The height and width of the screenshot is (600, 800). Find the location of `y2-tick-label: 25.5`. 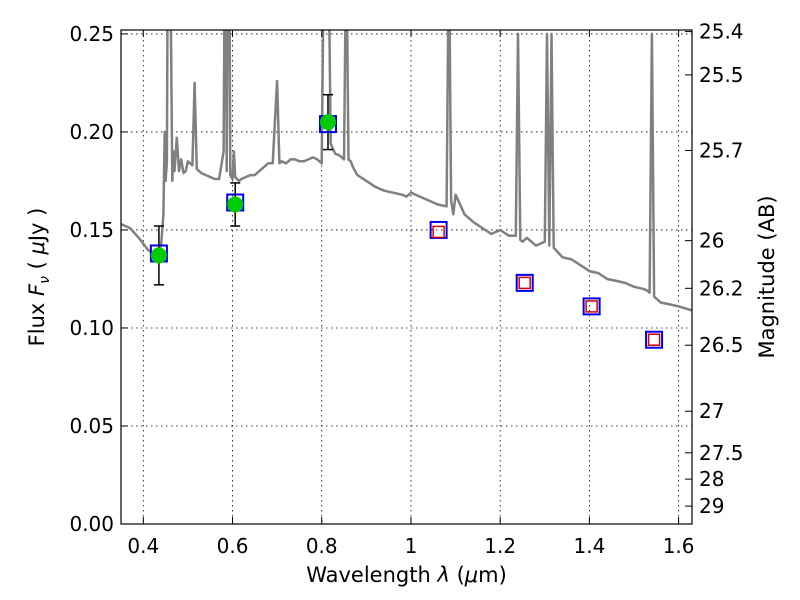

y2-tick-label: 25.5 is located at coordinates (721, 75).